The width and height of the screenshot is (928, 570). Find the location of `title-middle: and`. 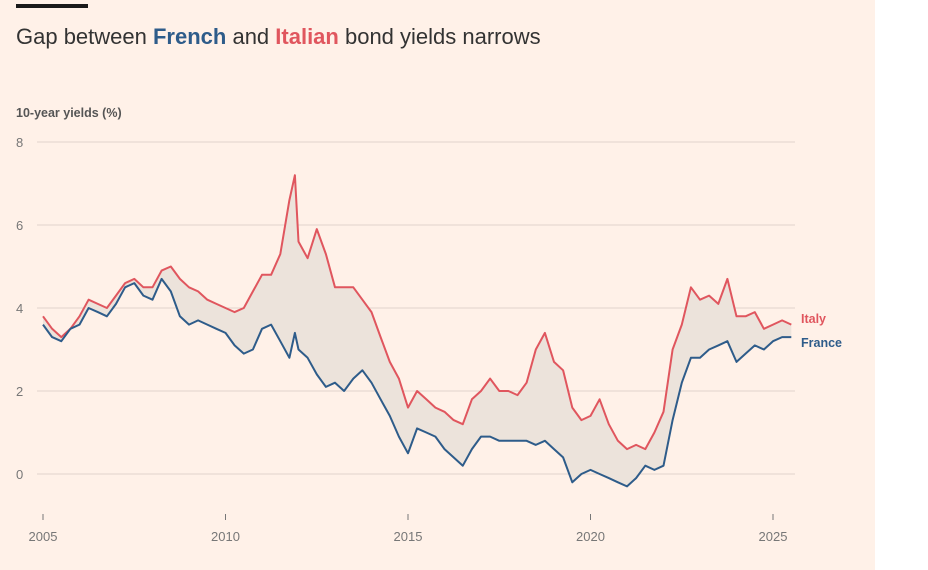

title-middle: and is located at coordinates (251, 36).